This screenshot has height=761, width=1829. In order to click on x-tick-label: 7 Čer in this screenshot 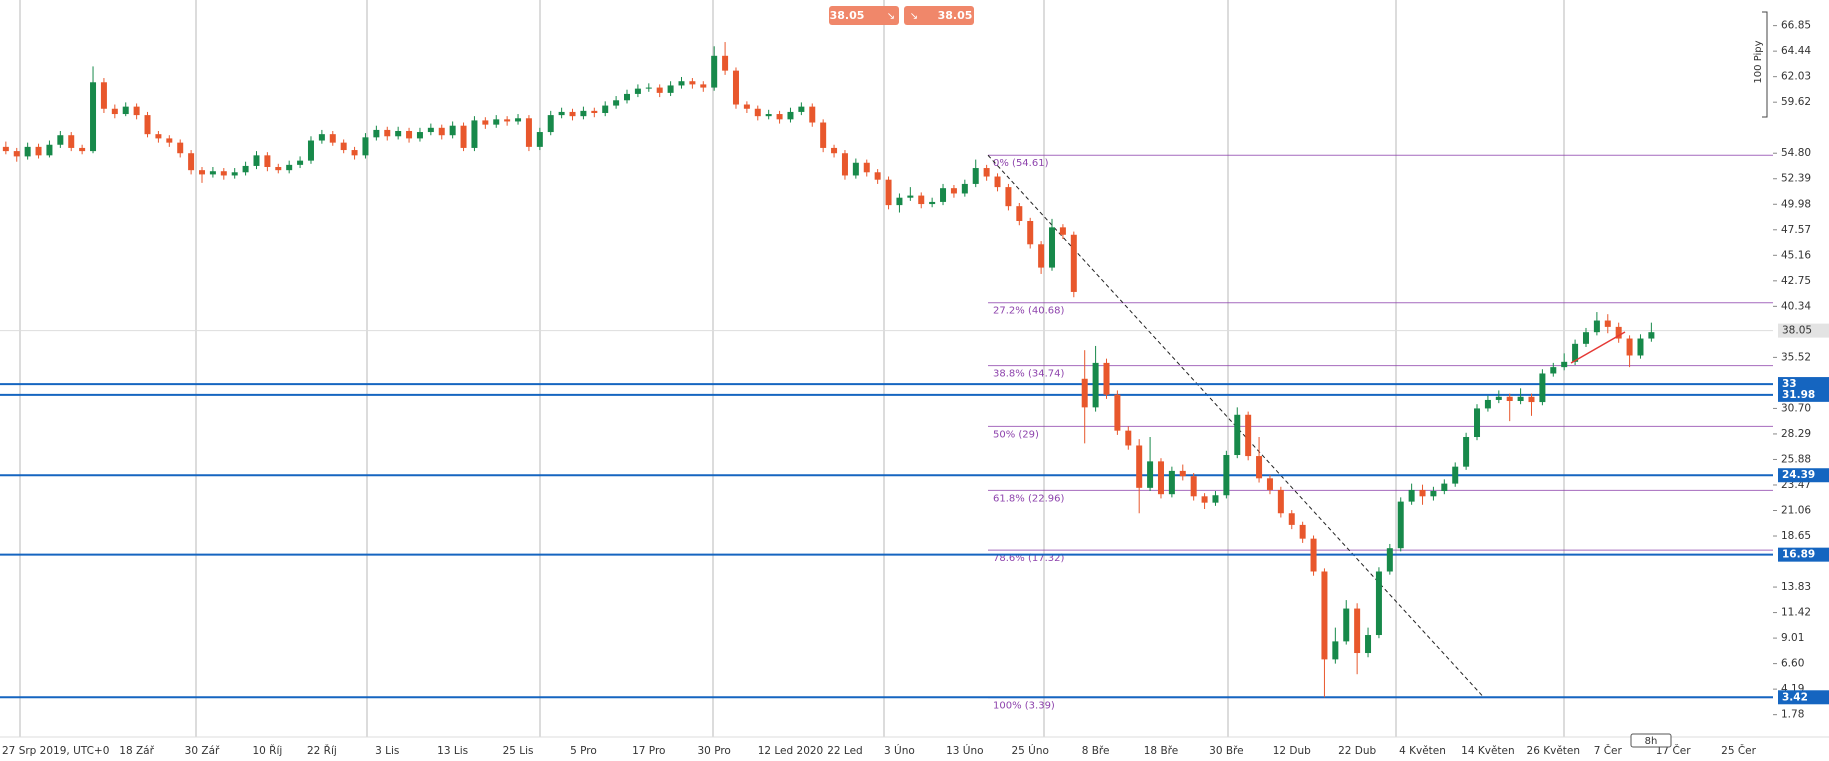, I will do `click(1608, 750)`.